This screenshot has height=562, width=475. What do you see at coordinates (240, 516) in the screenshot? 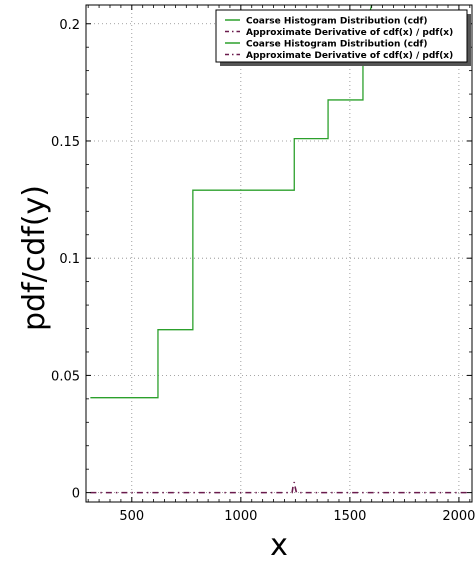
I see `x-tick-label: 1000` at bounding box center [240, 516].